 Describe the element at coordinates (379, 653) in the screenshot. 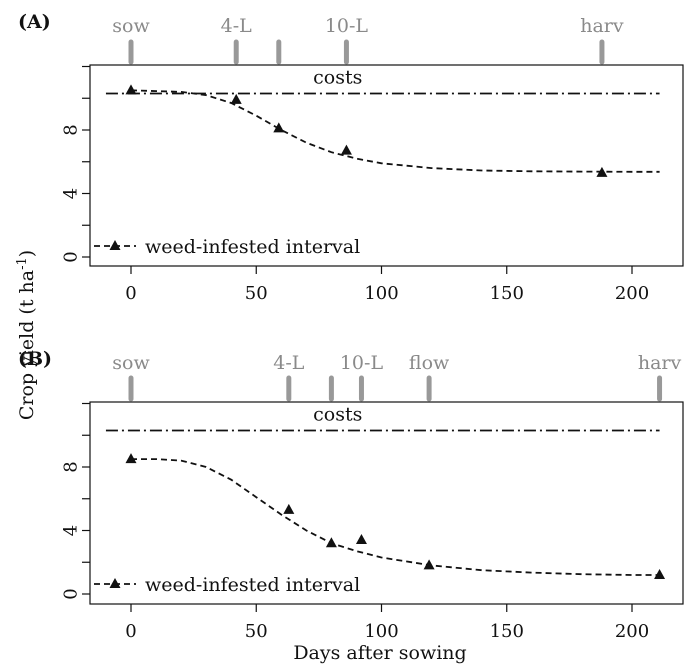

I see `x-axis-title: Days after sowing` at that location.